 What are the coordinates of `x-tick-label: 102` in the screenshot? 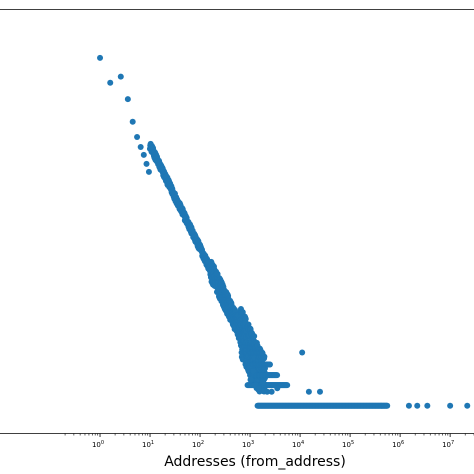 It's located at (198, 444).